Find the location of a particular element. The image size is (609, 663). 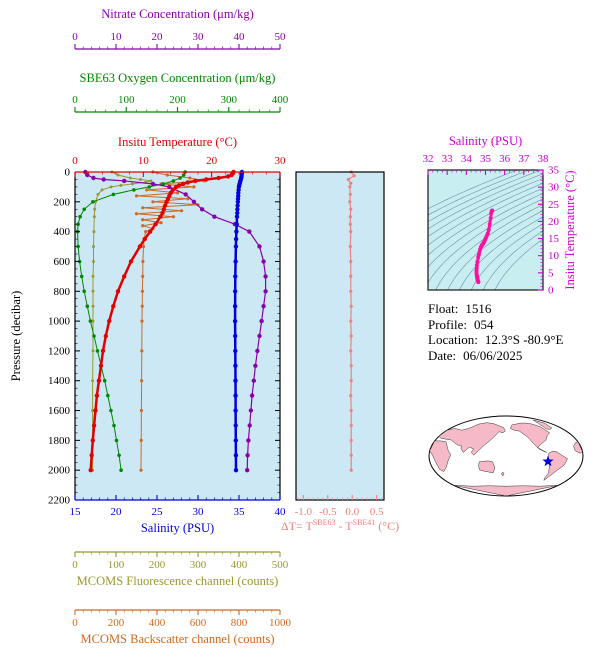

date-value: 06/06/2025 is located at coordinates (493, 355).